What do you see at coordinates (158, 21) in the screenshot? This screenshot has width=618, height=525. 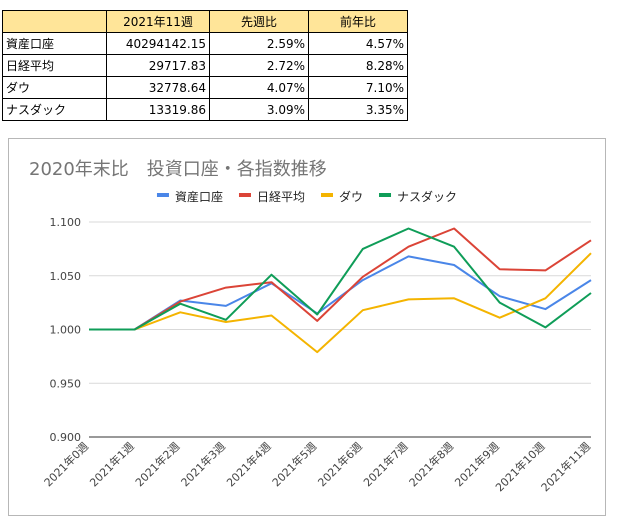 I see `header-week: 2021年11週` at bounding box center [158, 21].